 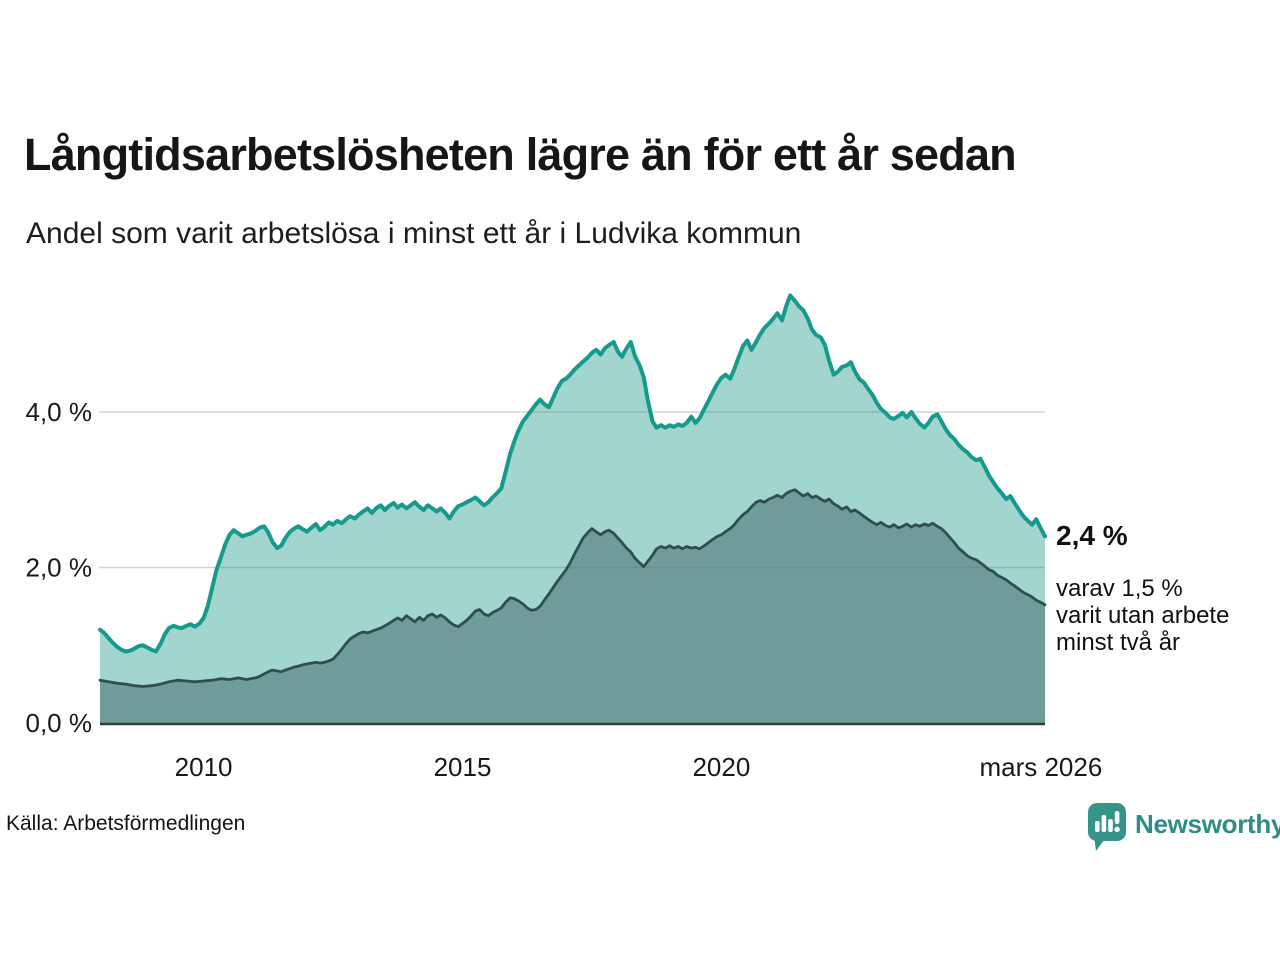 What do you see at coordinates (1092, 535) in the screenshot?
I see `end-value-label: 2,4 %` at bounding box center [1092, 535].